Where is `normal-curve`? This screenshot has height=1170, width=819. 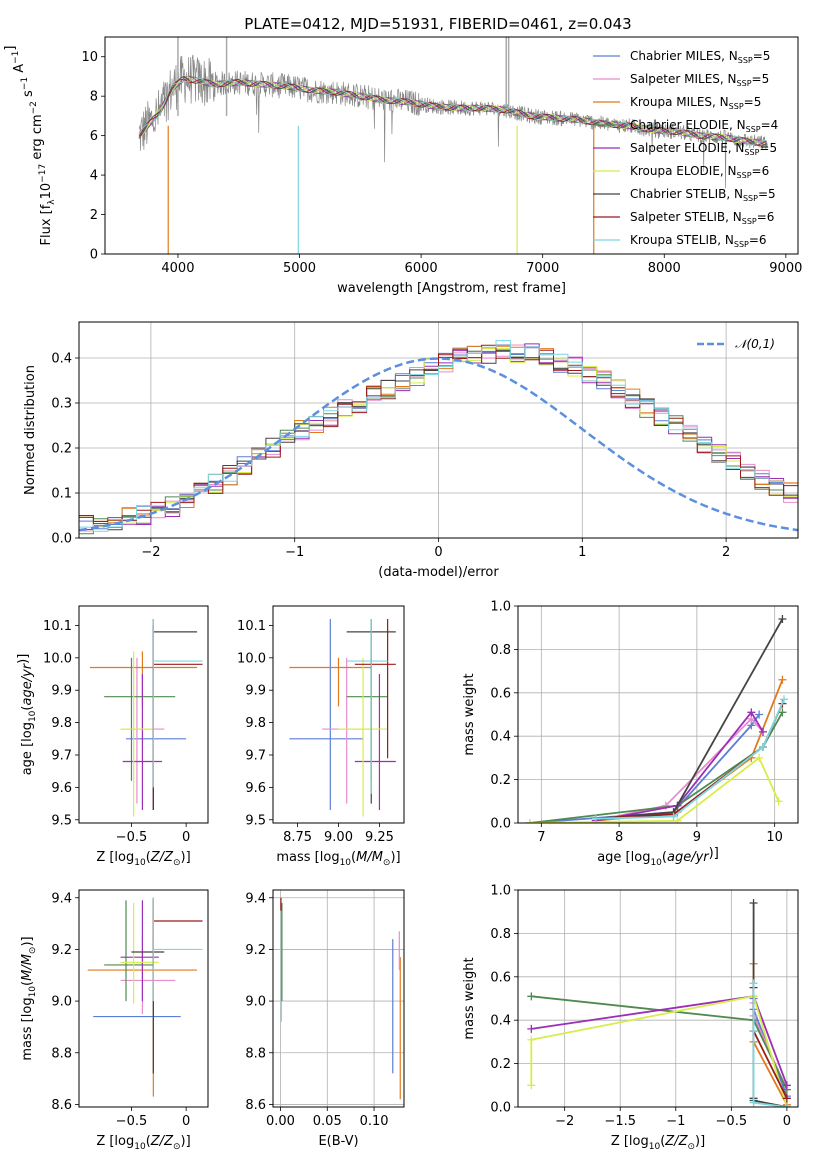
normal-curve is located at coordinates (438, 444).